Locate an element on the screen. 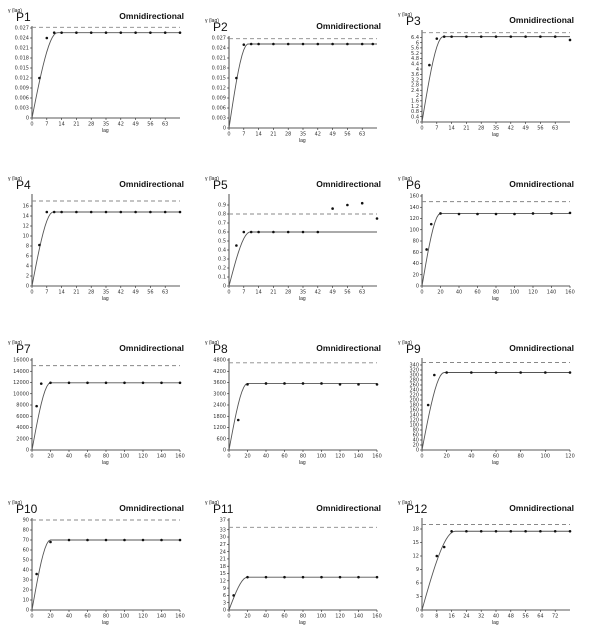  y-tick-label: 30 is located at coordinates (223, 538).